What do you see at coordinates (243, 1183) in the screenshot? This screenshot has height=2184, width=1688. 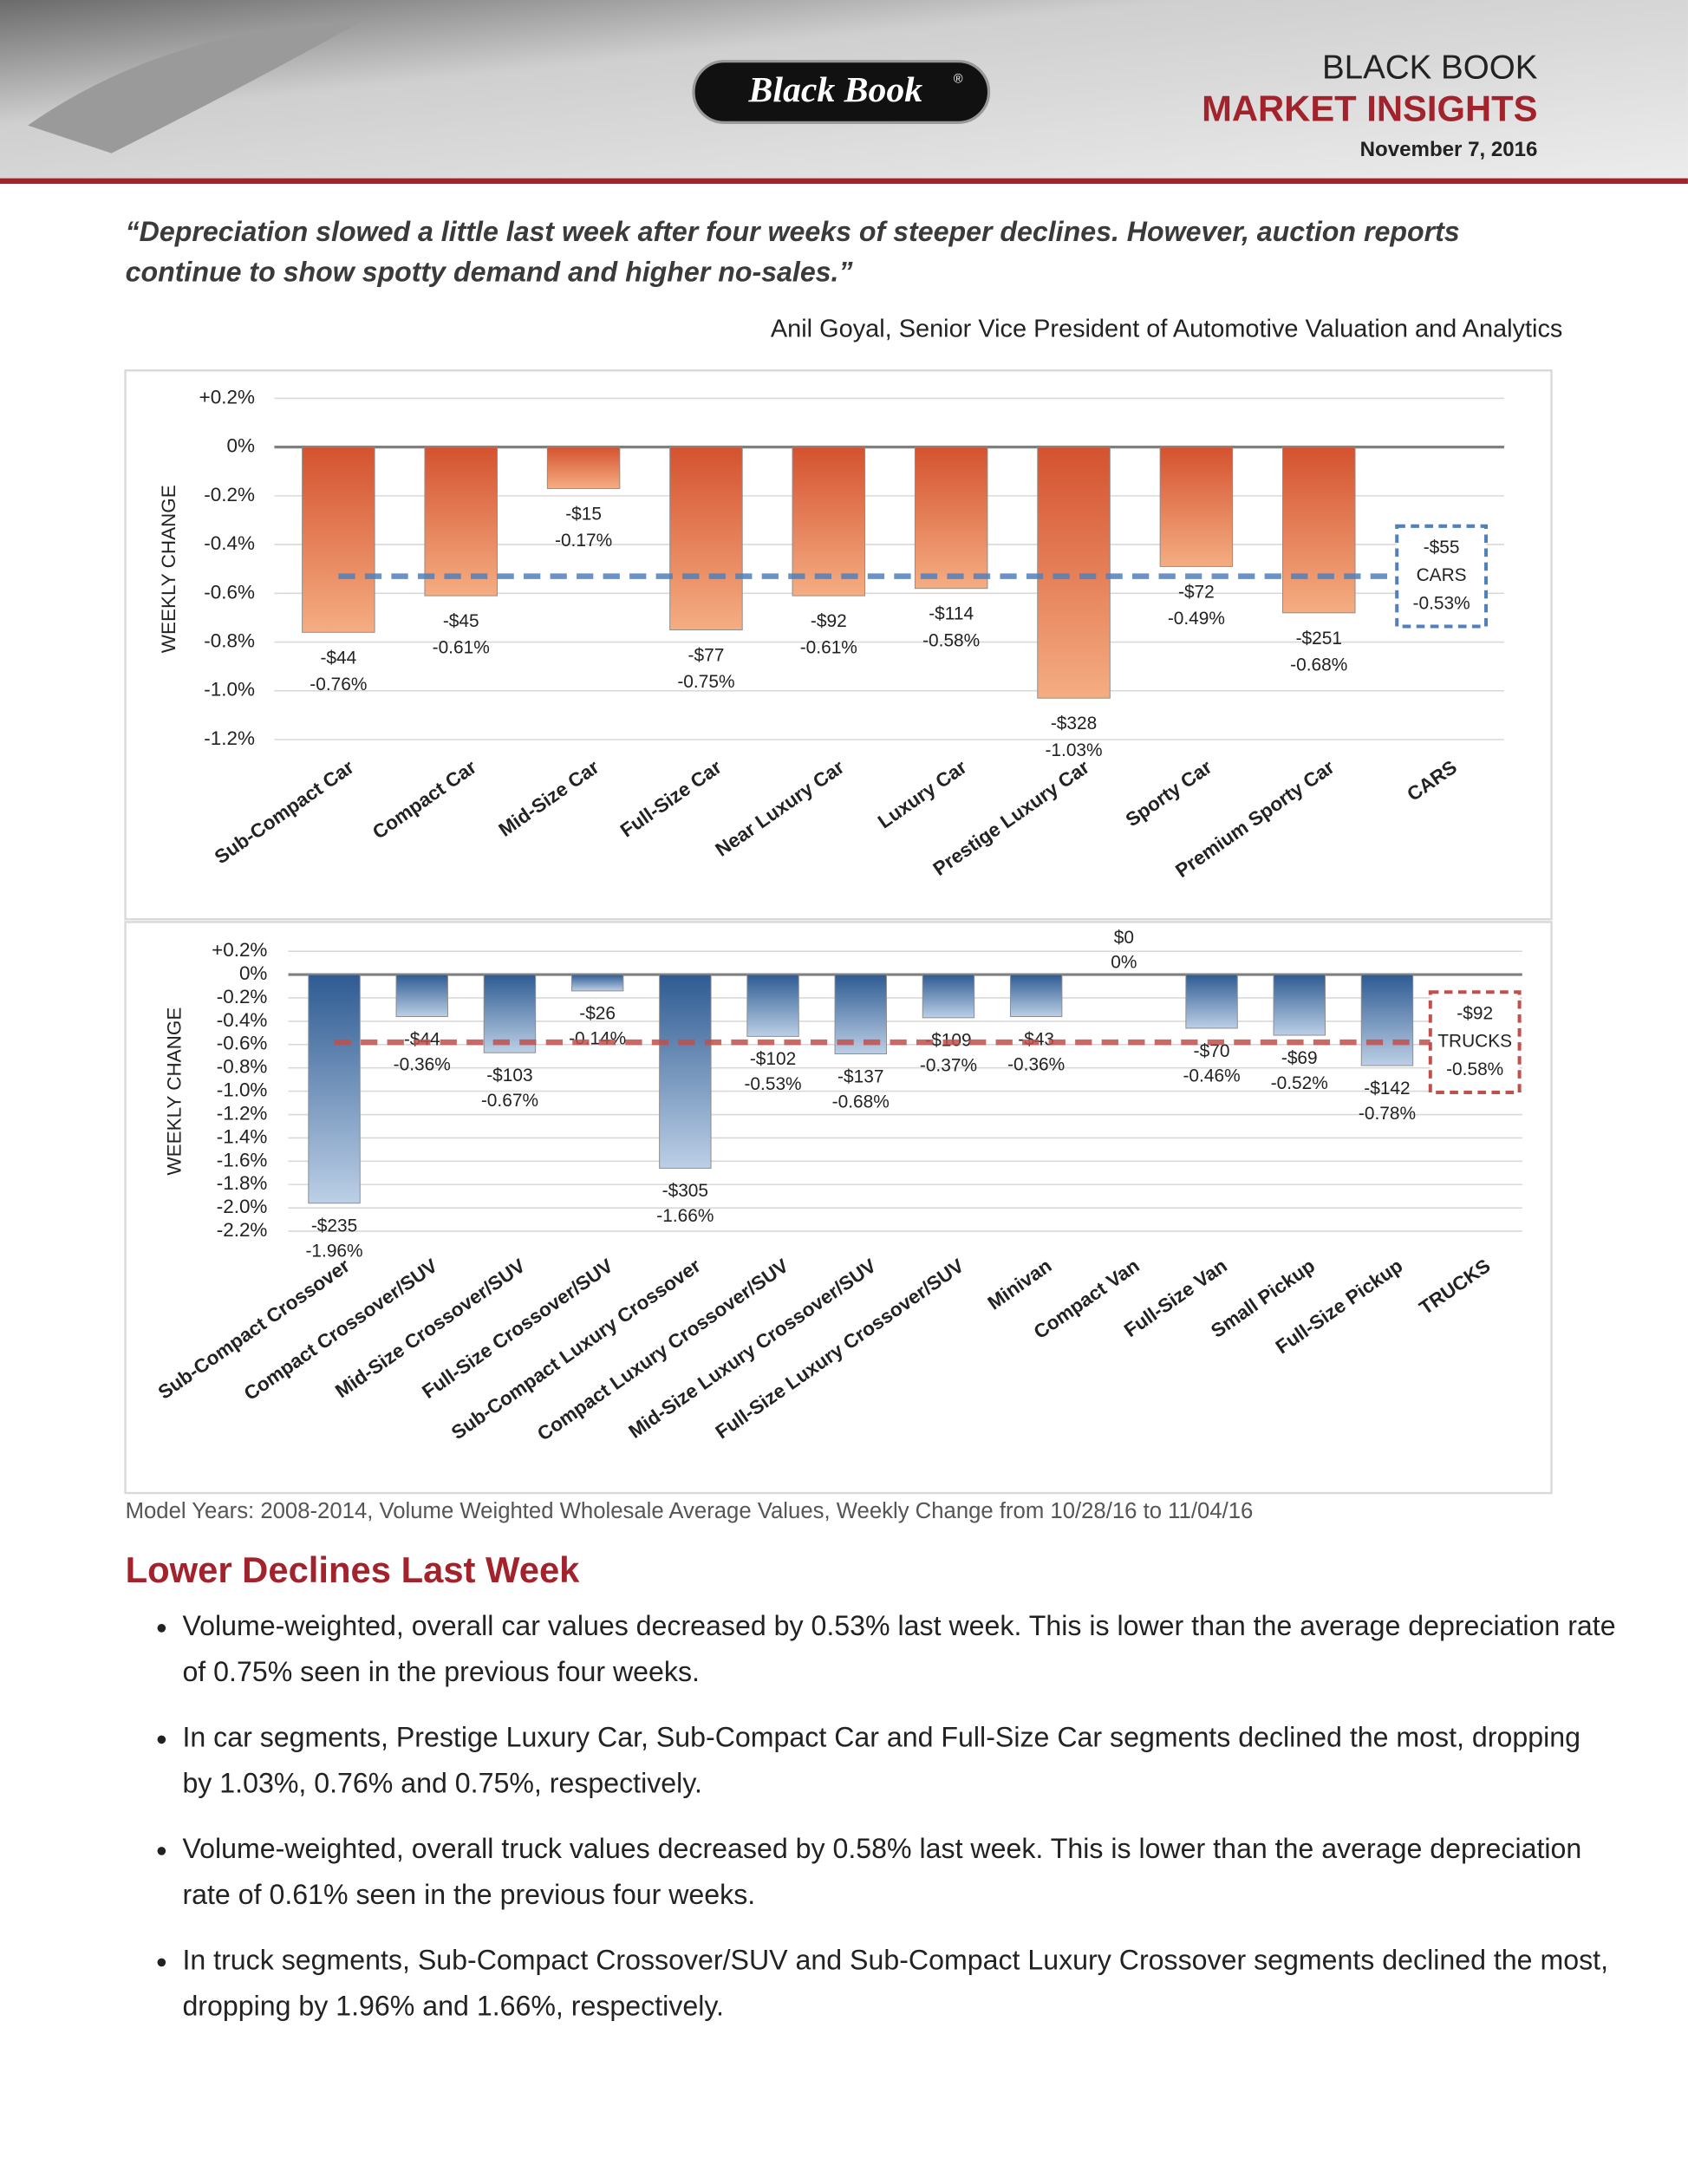 I see `y-tick-label: -1.8%` at bounding box center [243, 1183].